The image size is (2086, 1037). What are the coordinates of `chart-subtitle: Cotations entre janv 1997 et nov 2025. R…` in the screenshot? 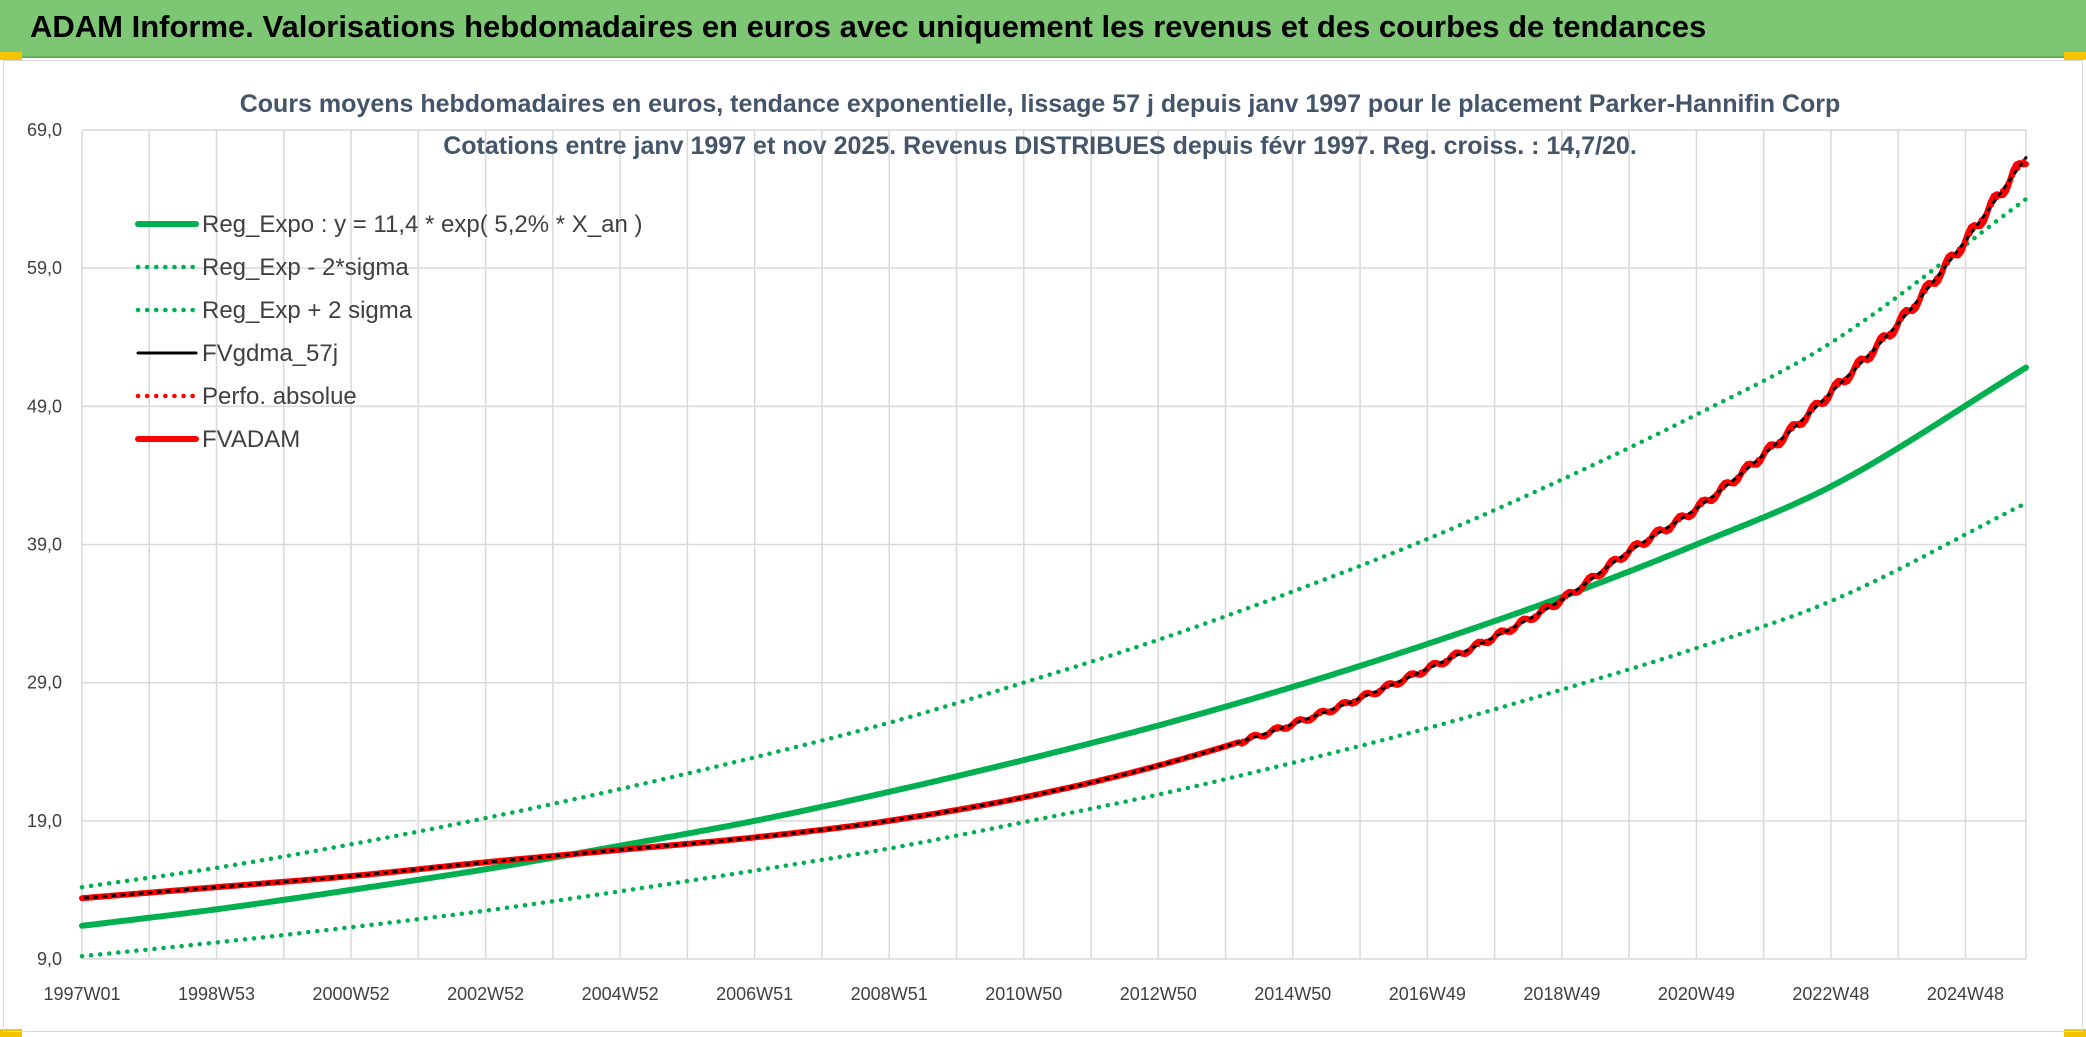 It's located at (1040, 146).